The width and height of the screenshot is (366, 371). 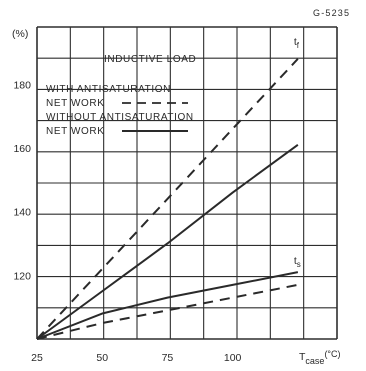 What do you see at coordinates (75, 103) in the screenshot?
I see `legend-with-line2: NET WORK` at bounding box center [75, 103].